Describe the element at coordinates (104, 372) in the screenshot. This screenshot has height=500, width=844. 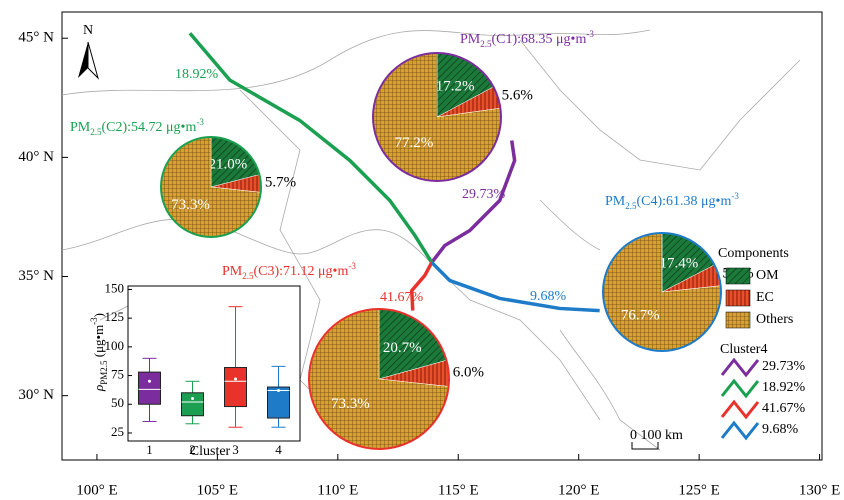
I see `sub: PM2.5` at that location.